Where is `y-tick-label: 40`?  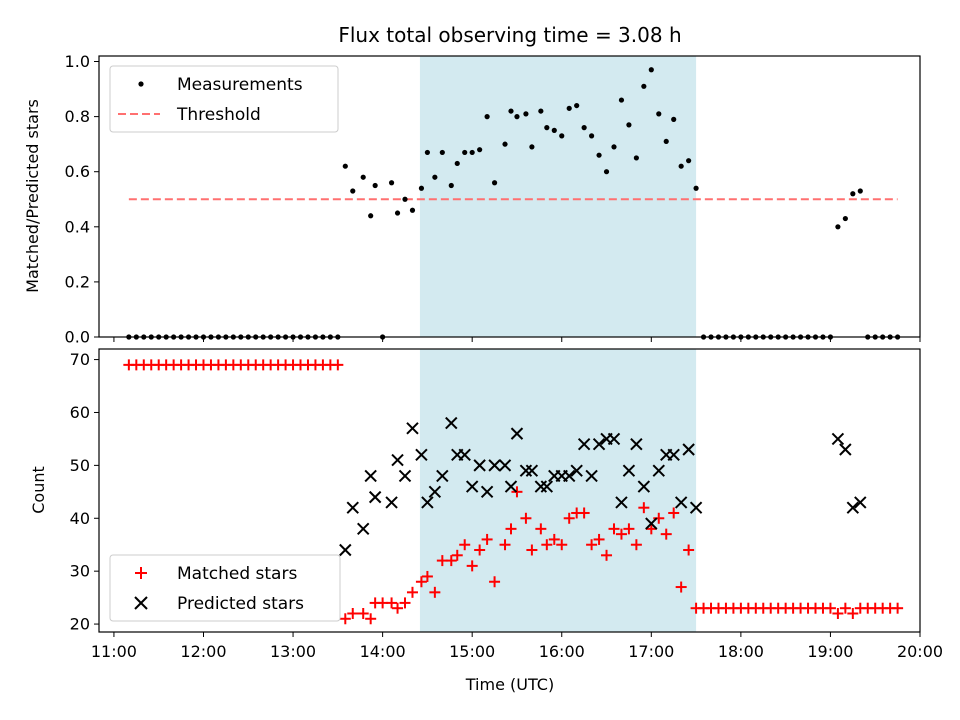
y-tick-label: 40 is located at coordinates (80, 518).